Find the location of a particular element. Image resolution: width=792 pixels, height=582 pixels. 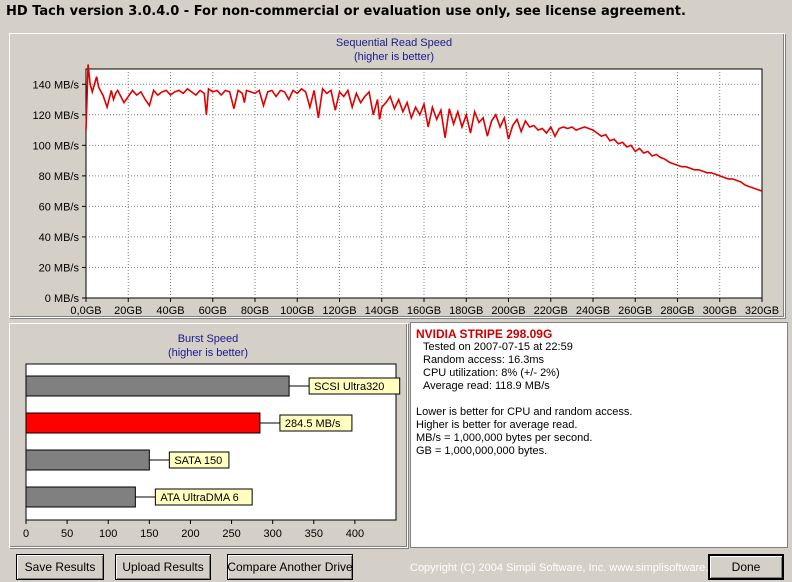

read-y-tick-label: 60 MB/s is located at coordinates (59, 207).